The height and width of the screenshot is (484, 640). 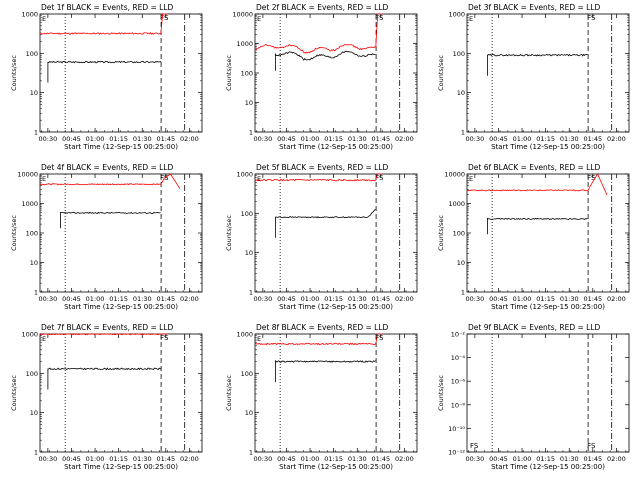 What do you see at coordinates (322, 7) in the screenshot?
I see `chart-title: Det 2f BLACK = Events, RED = LLD` at bounding box center [322, 7].